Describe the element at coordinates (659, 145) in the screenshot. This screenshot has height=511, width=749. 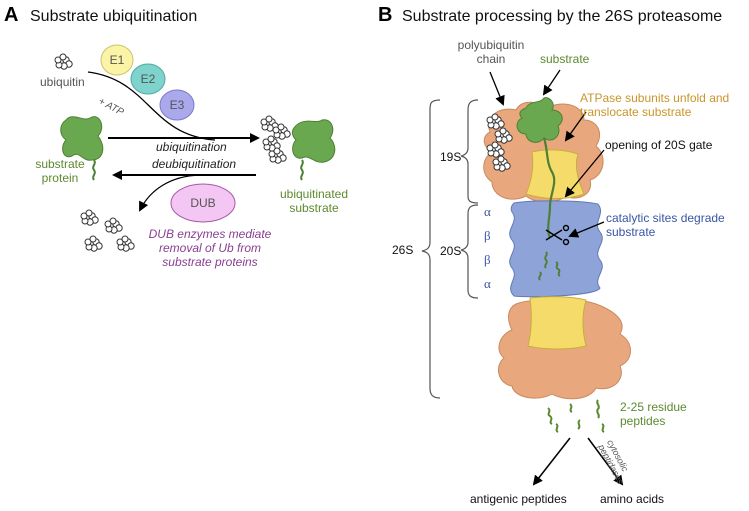
I see `gate-label: opening of 20S gate` at that location.